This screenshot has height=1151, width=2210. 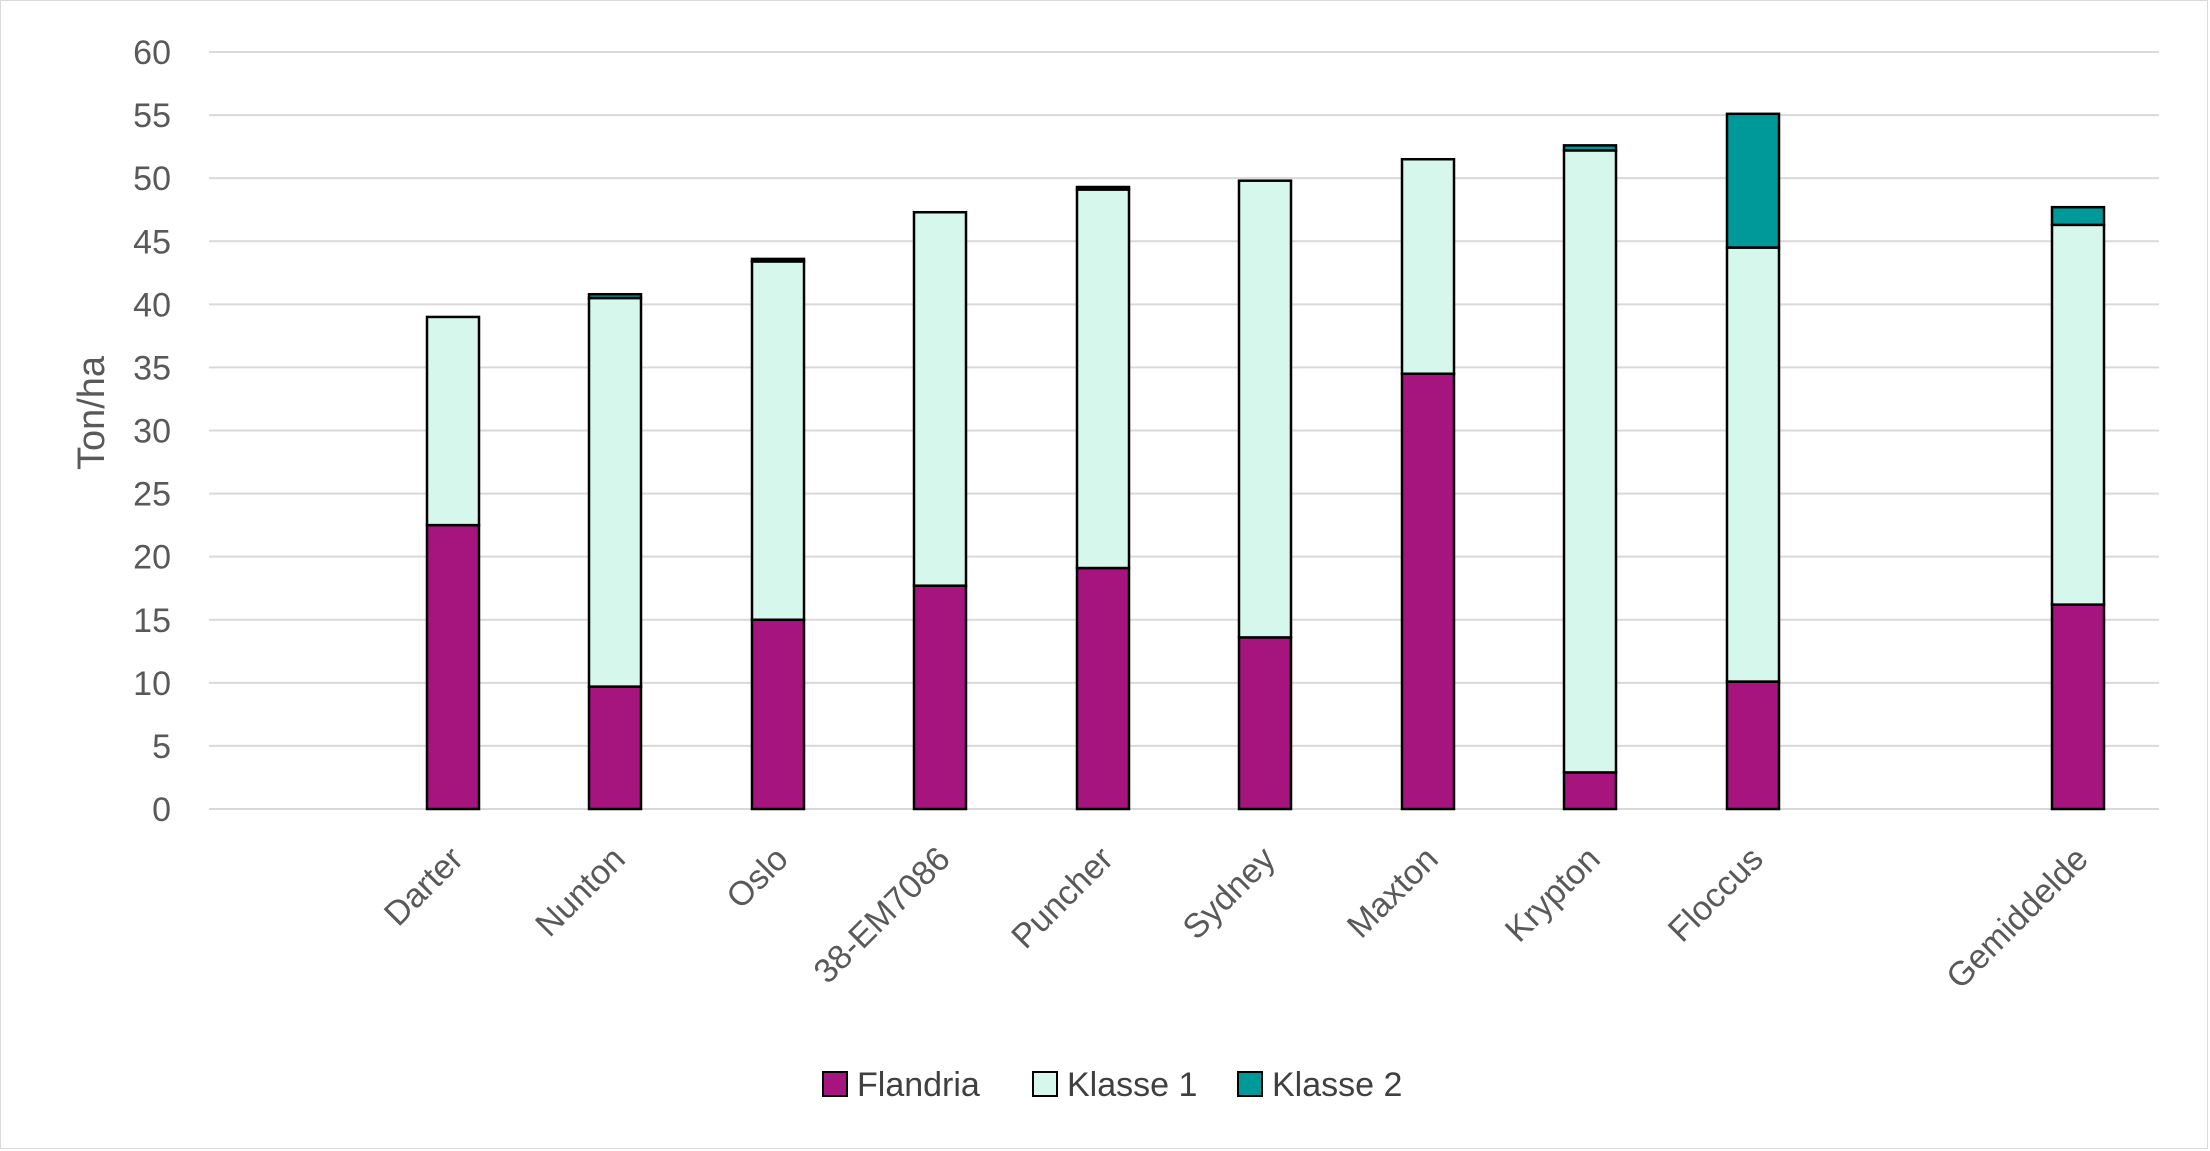 What do you see at coordinates (161, 810) in the screenshot?
I see `y-tick-label: 0` at bounding box center [161, 810].